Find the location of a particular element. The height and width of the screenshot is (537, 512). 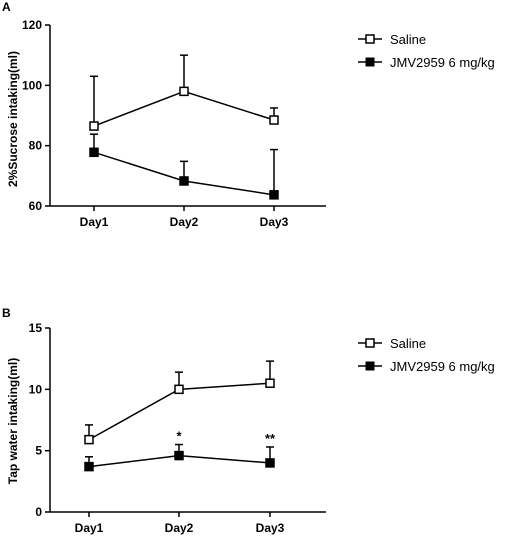

legend-label-jmv-b: JMV2959 6 mg/kg is located at coordinates (442, 366).